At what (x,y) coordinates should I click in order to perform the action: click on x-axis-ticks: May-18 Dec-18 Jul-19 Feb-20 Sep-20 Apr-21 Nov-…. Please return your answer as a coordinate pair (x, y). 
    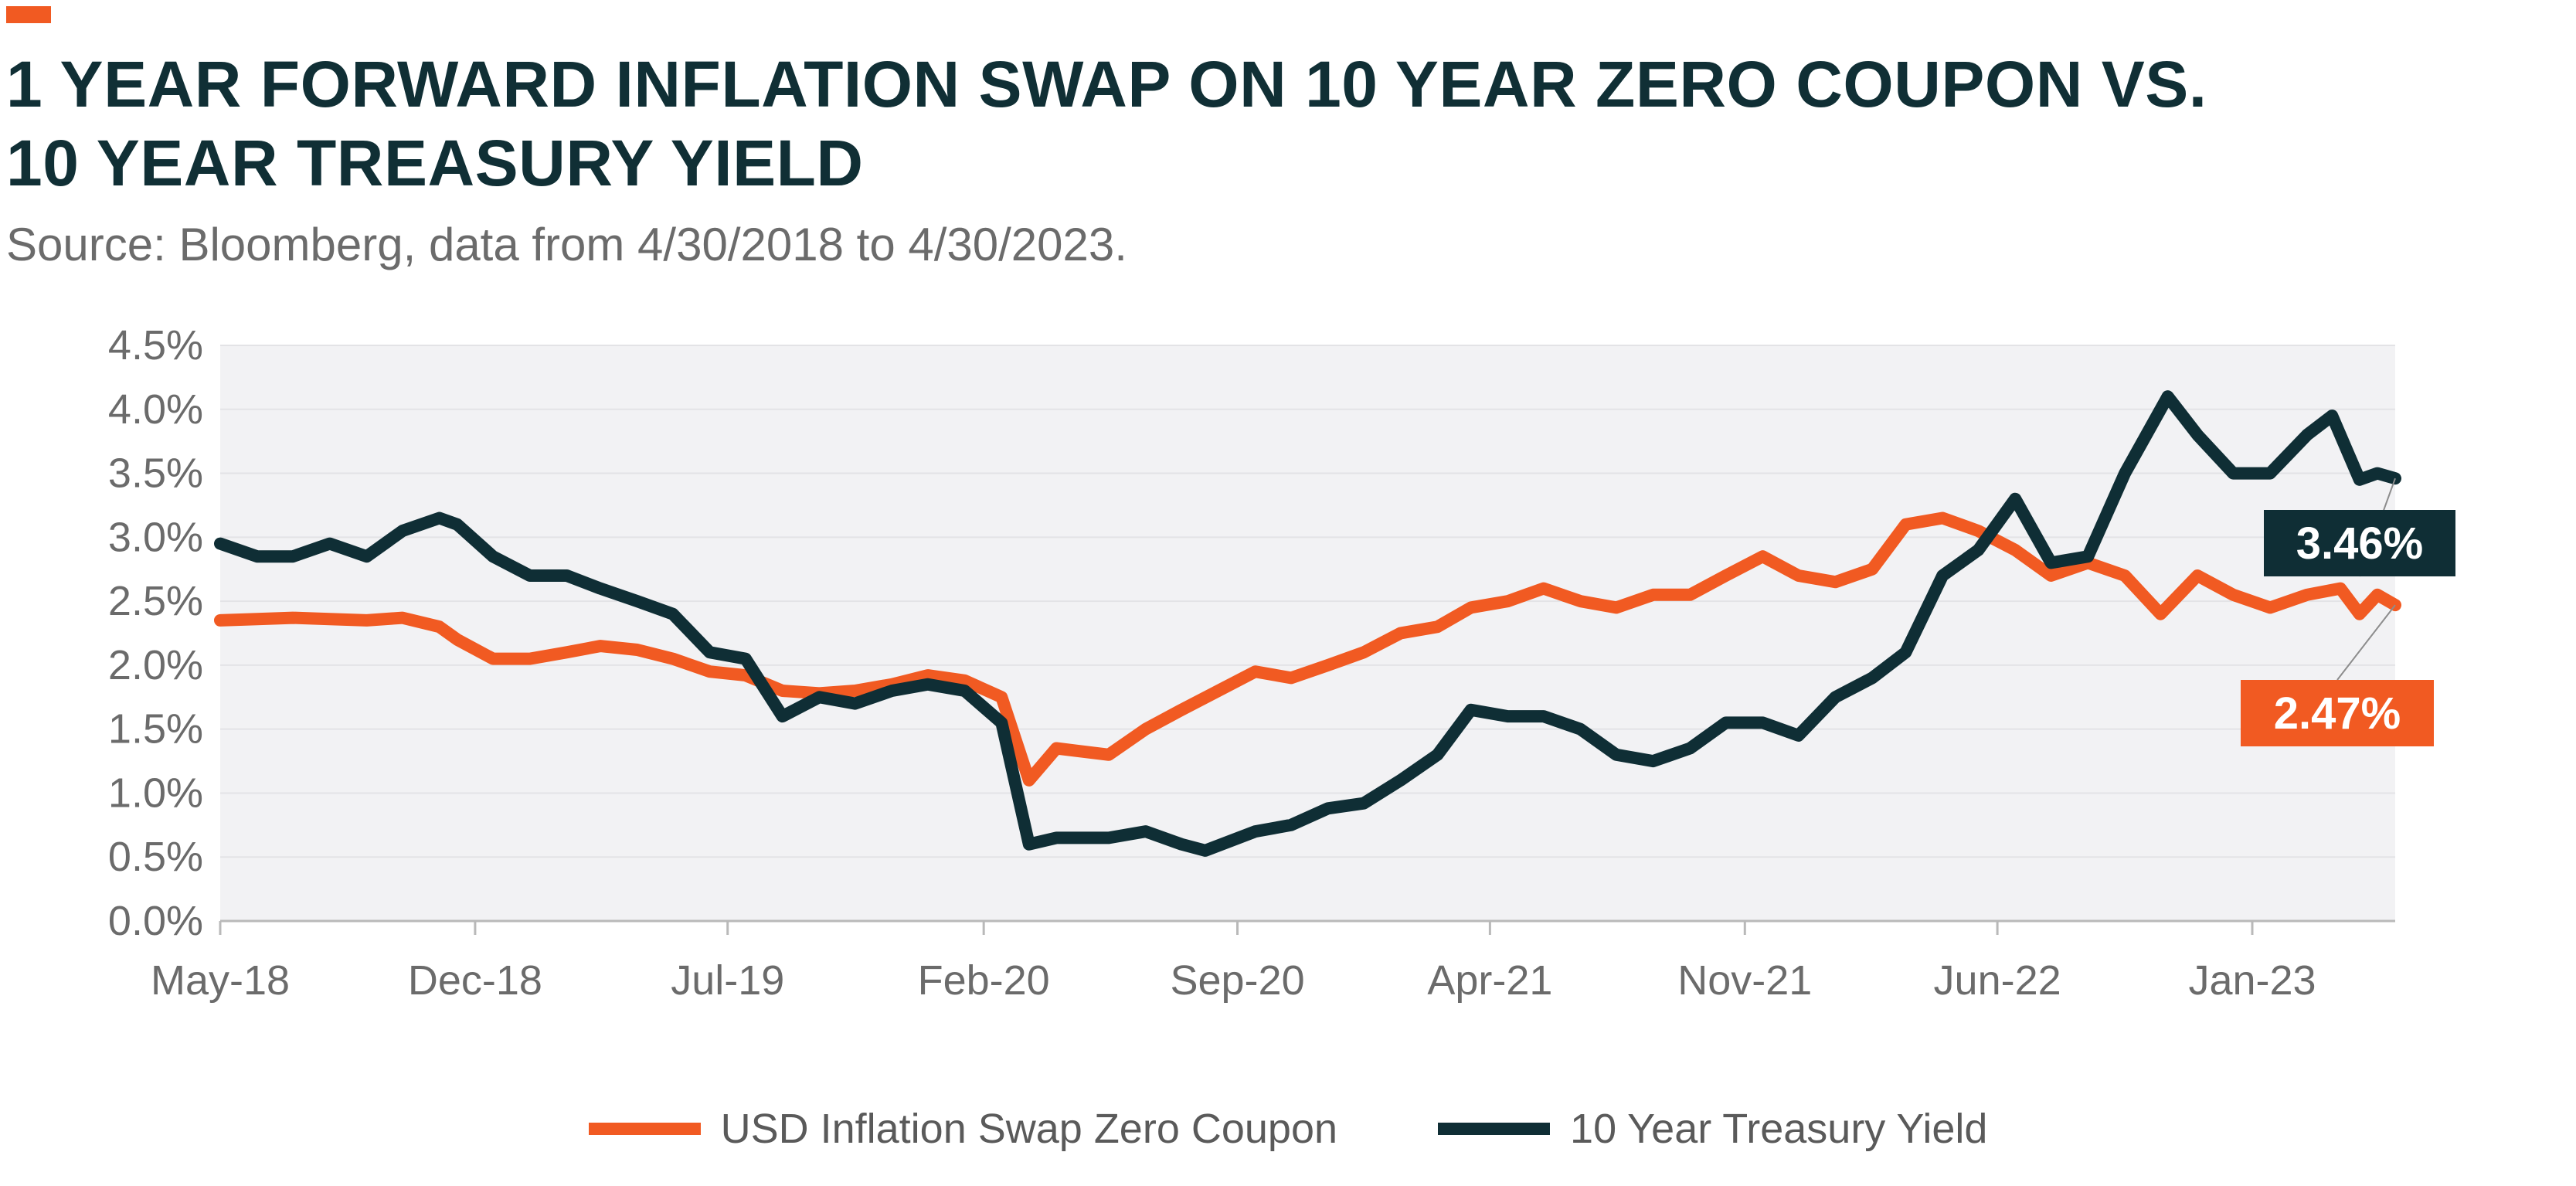
    Looking at the image, I should click on (1233, 963).